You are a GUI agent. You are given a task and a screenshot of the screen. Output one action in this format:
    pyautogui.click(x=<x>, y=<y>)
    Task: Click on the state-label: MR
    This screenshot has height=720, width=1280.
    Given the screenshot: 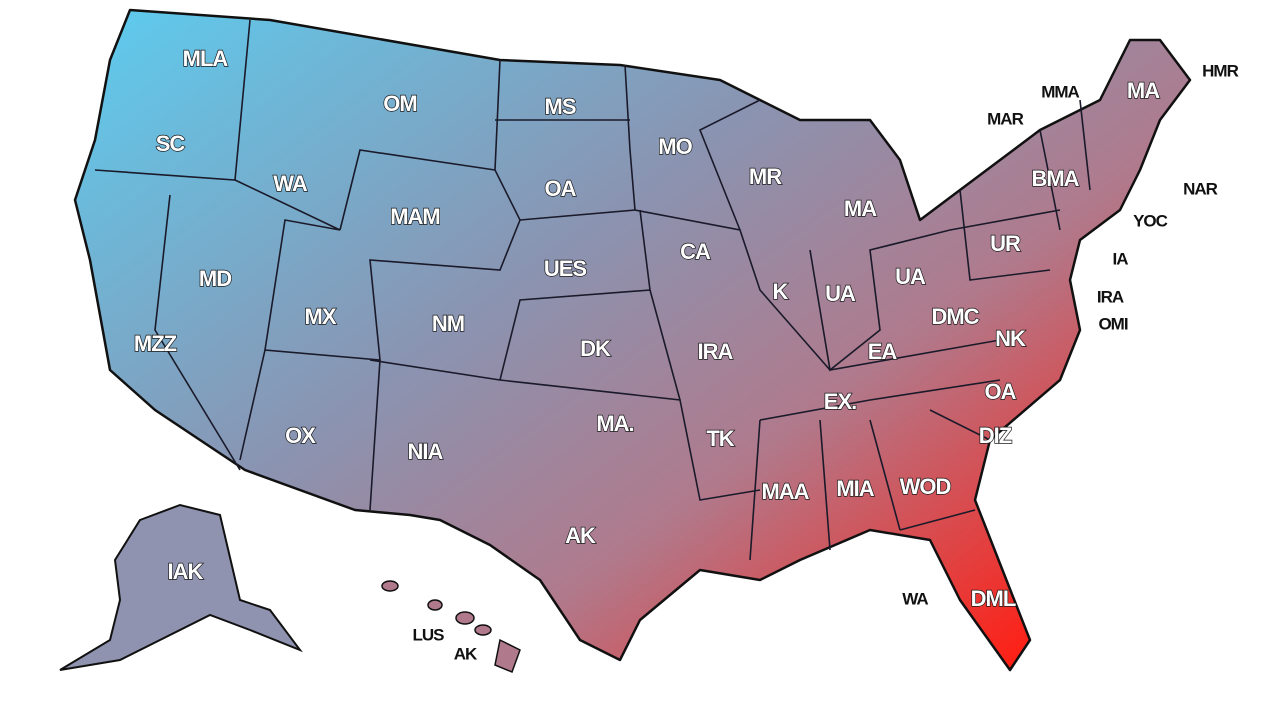 What is the action you would take?
    pyautogui.click(x=765, y=176)
    